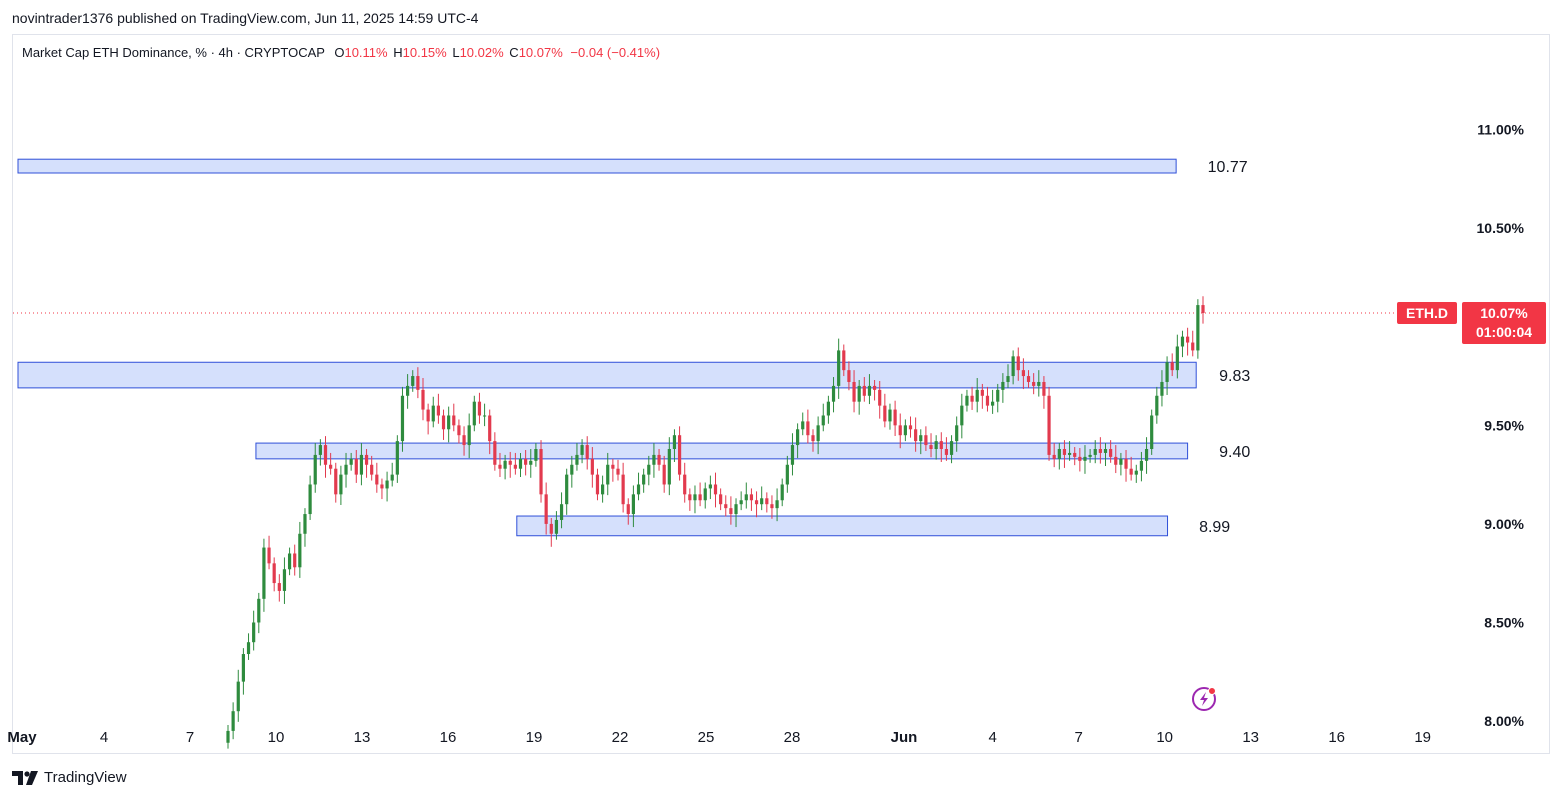  Describe the element at coordinates (25, 777) in the screenshot. I see `tradingview-logo-icon` at that location.